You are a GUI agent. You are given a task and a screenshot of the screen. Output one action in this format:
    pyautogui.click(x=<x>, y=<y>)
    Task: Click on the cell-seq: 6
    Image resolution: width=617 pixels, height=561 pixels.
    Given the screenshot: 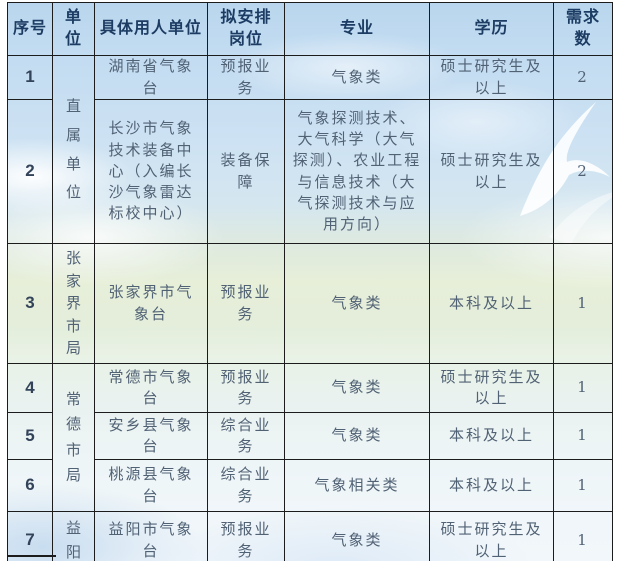 What is the action you would take?
    pyautogui.click(x=30, y=485)
    